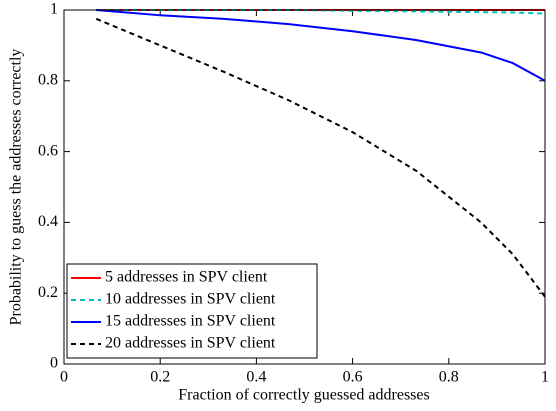  I want to click on legend-label: 10 addresses in SPV client, so click(190, 299).